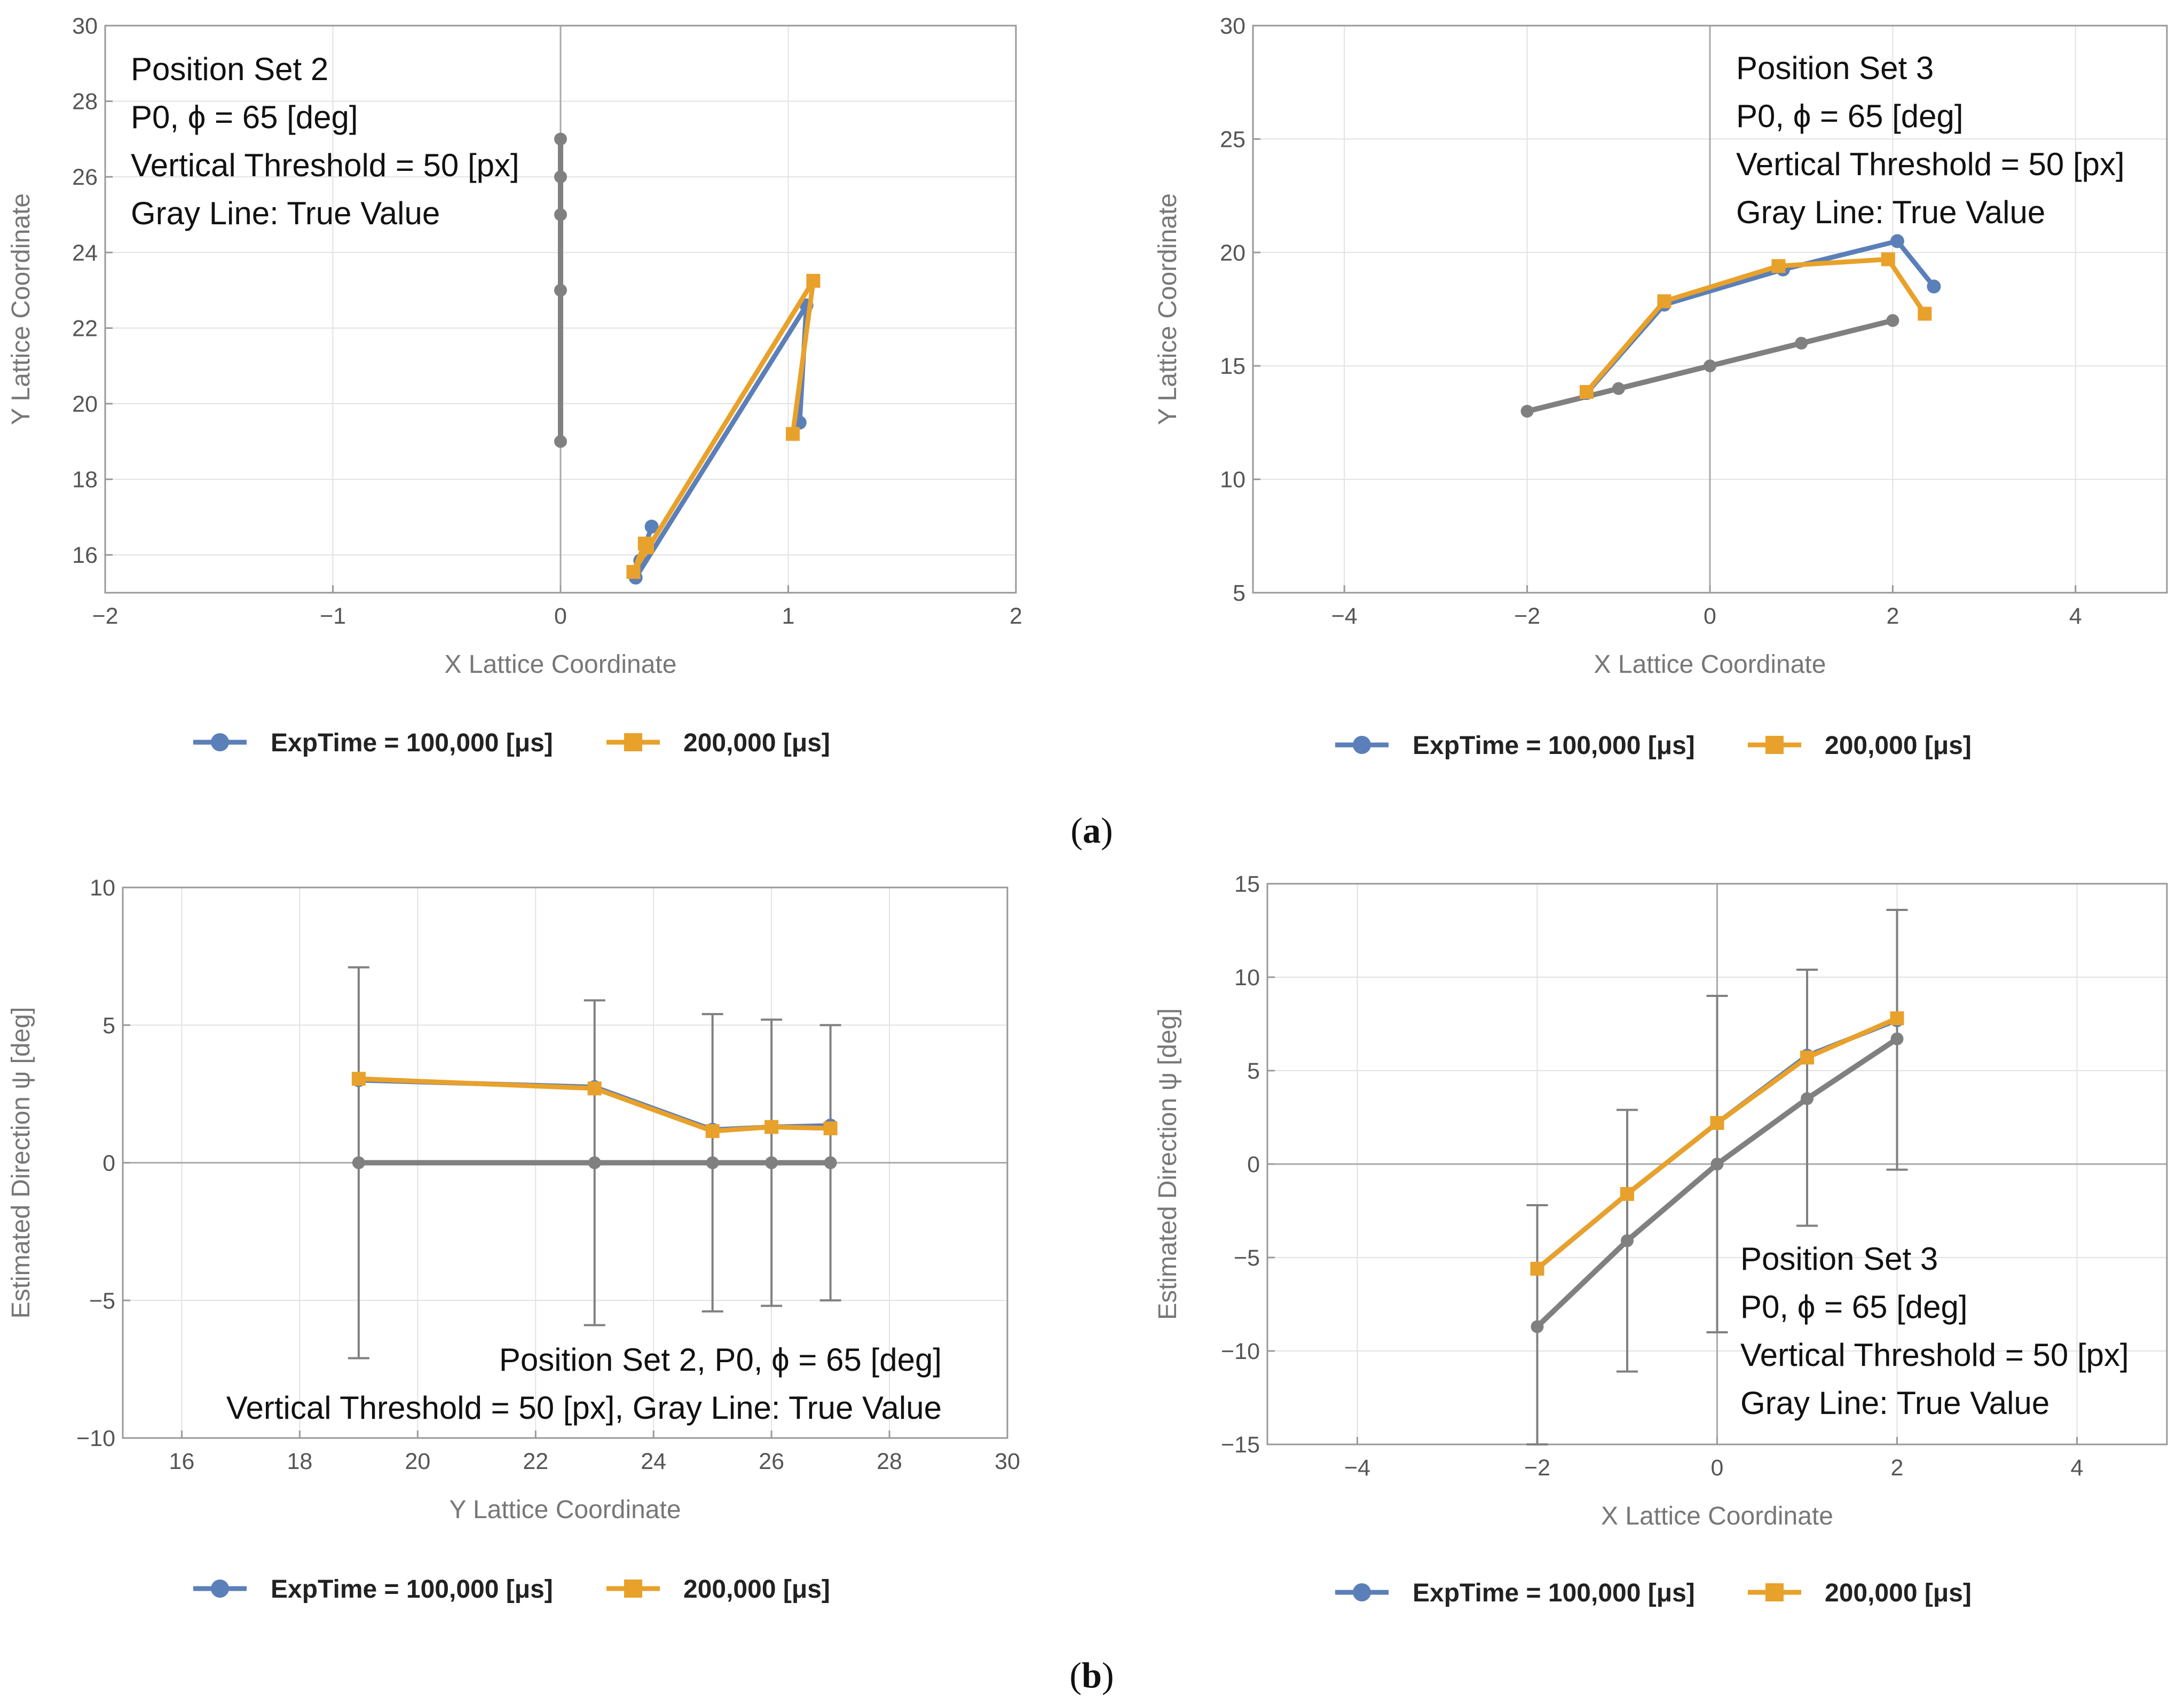 The width and height of the screenshot is (2184, 1705). Describe the element at coordinates (1232, 366) in the screenshot. I see `y-tick-label: 15` at that location.